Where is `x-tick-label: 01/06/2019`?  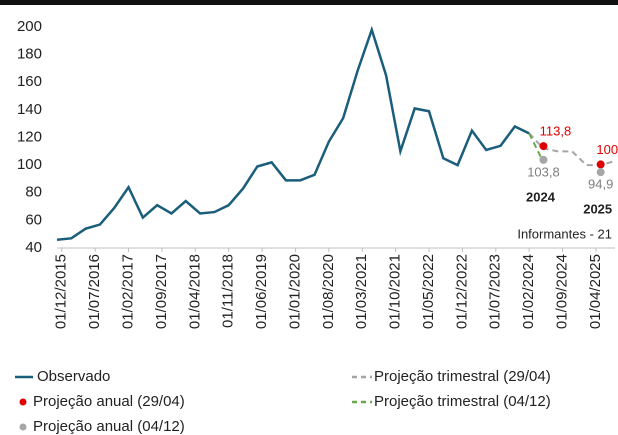 x-tick-label: 01/06/2019 is located at coordinates (261, 291).